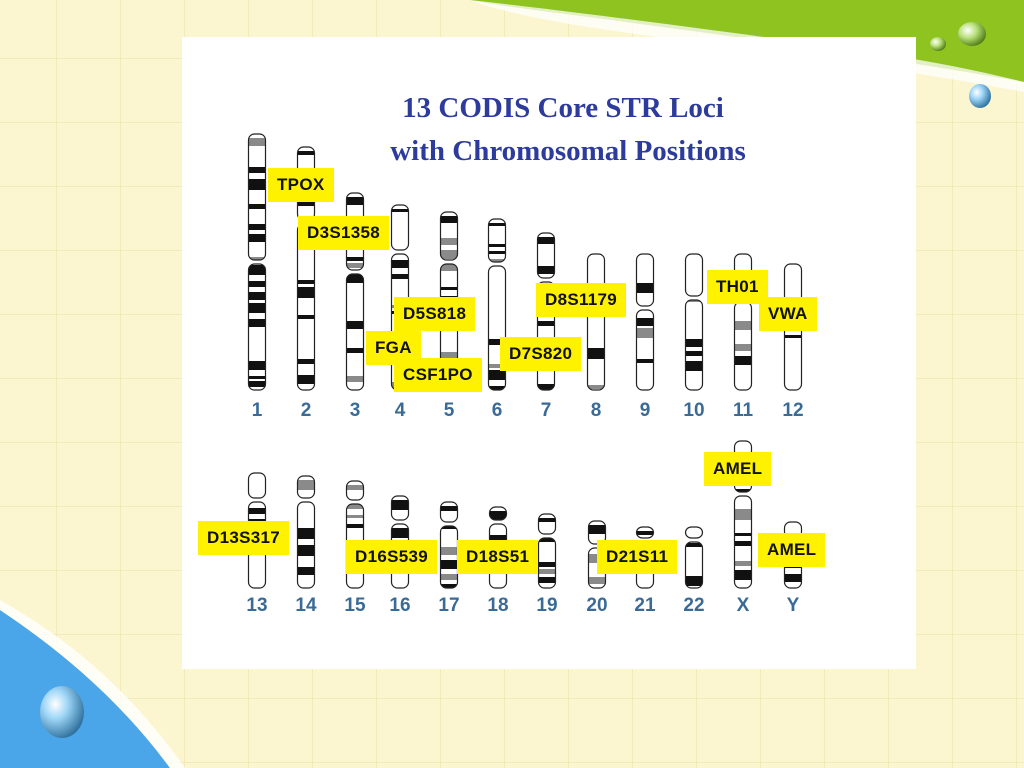 The width and height of the screenshot is (1024, 768). I want to click on chromosome-number: 4, so click(400, 410).